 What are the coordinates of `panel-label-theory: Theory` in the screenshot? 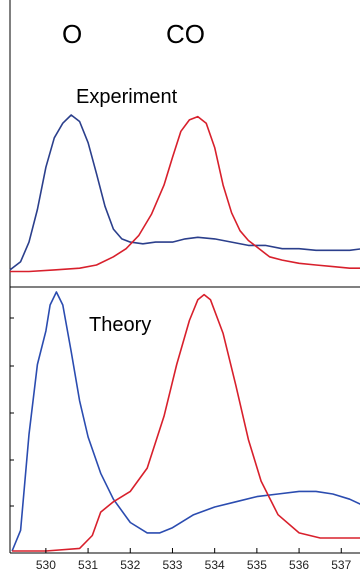 It's located at (120, 325).